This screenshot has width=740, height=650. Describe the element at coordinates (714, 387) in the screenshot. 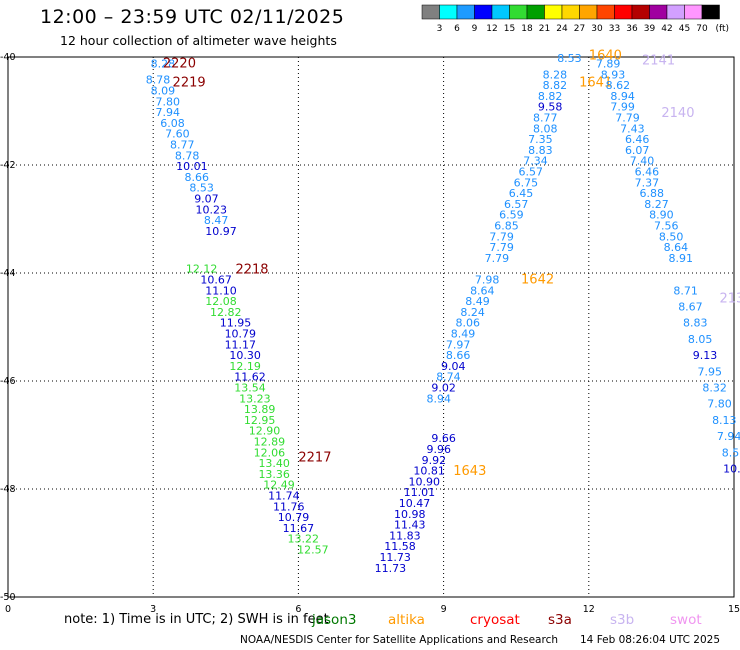

I see `data-point: 8.32` at that location.